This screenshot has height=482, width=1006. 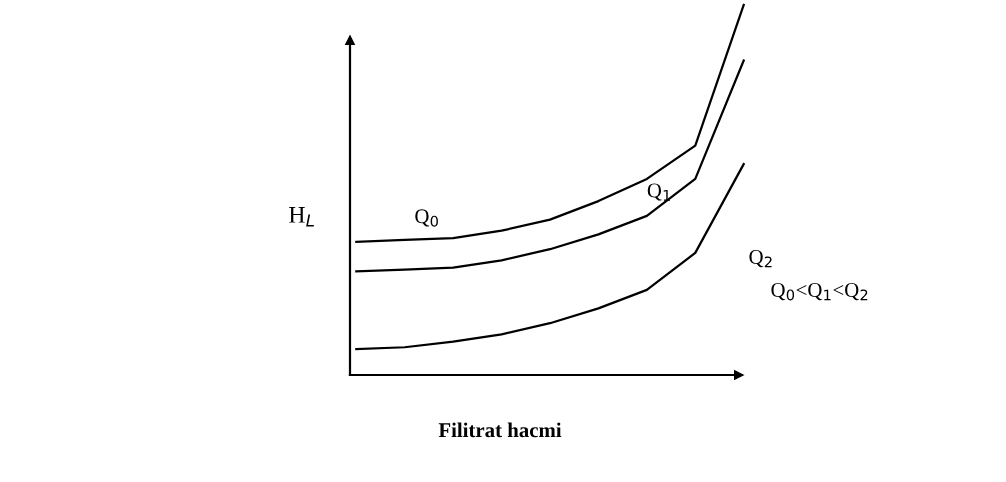 What do you see at coordinates (426, 218) in the screenshot?
I see `series-label: Q$_{0}$` at bounding box center [426, 218].